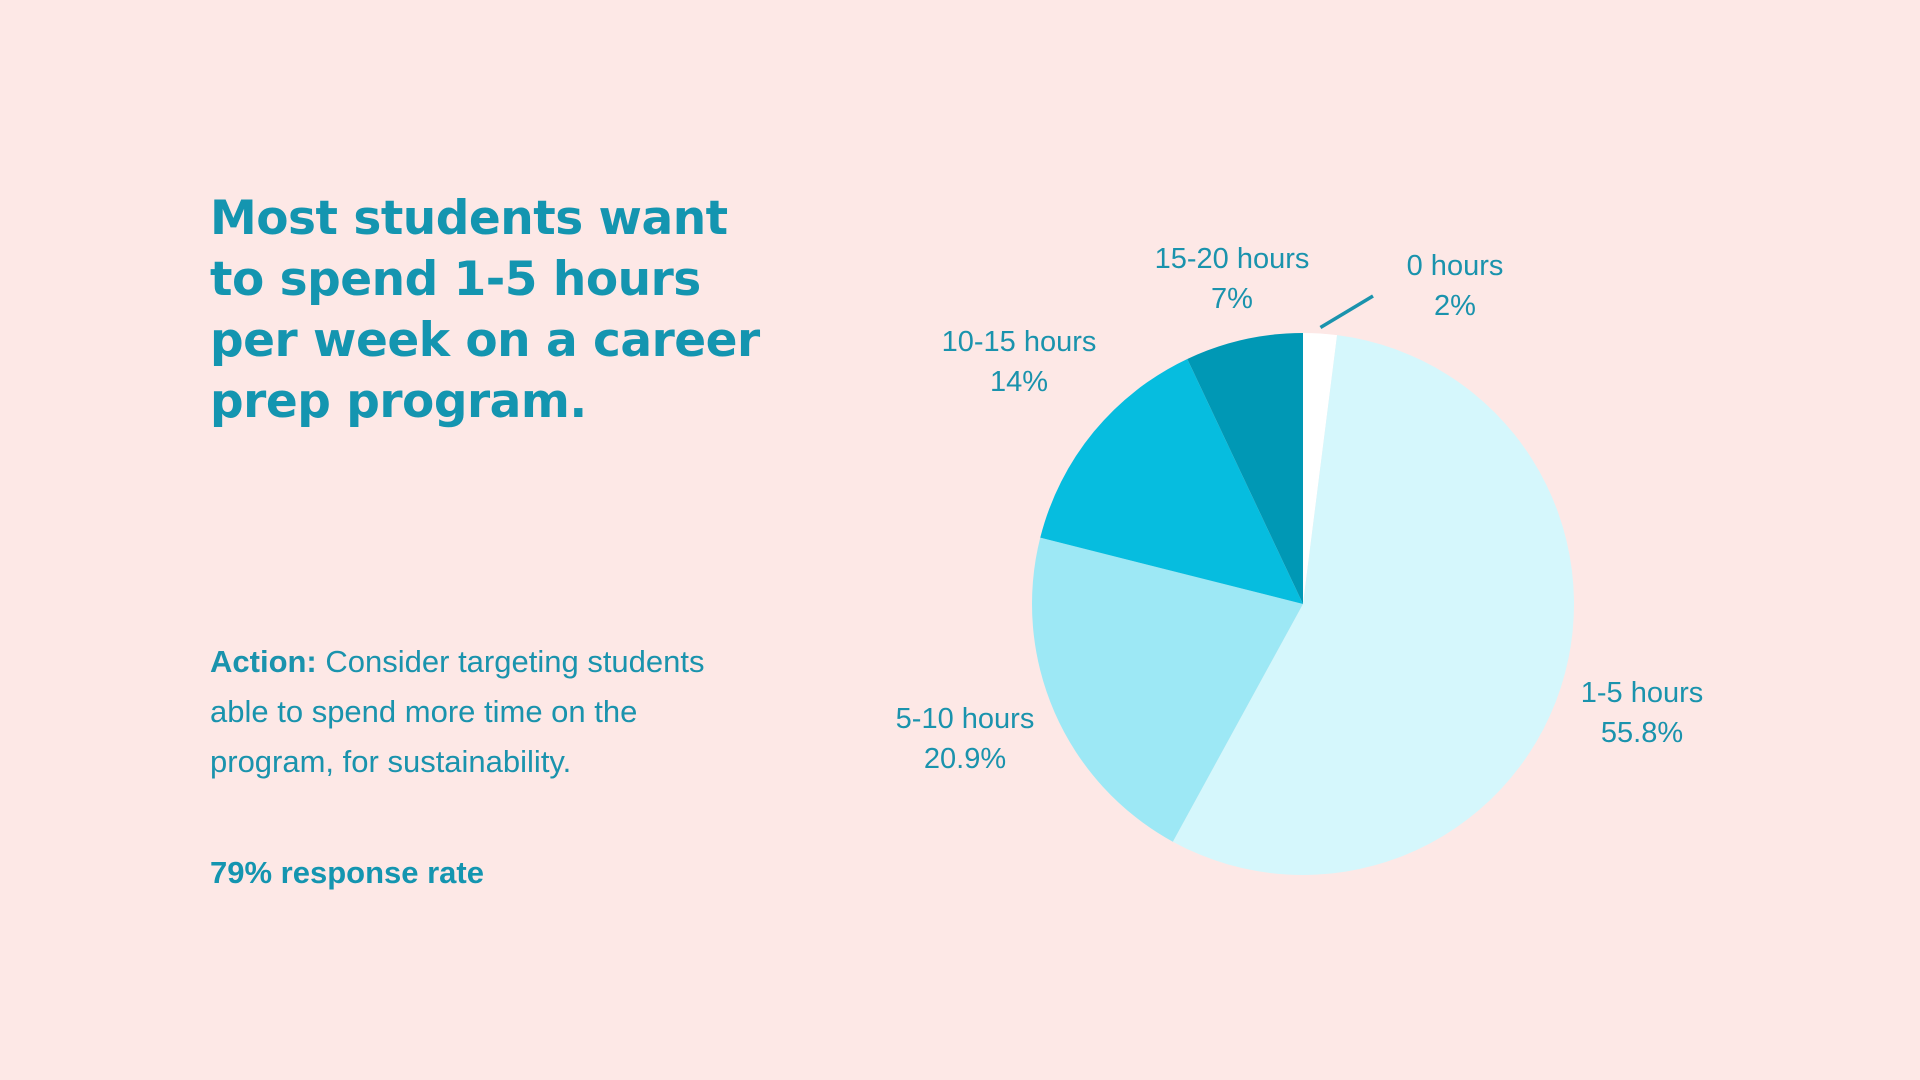 The image size is (1920, 1080). What do you see at coordinates (1245, 468) in the screenshot?
I see `pie-slice-15-20-hours` at bounding box center [1245, 468].